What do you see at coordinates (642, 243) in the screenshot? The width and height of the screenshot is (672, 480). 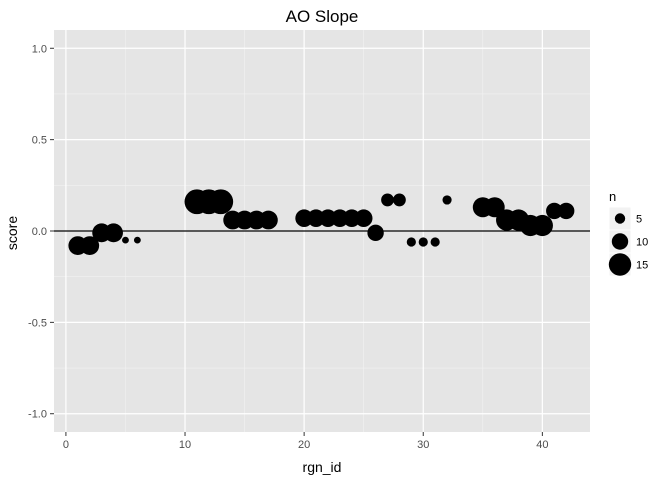 I see `legend-label: 10` at bounding box center [642, 243].